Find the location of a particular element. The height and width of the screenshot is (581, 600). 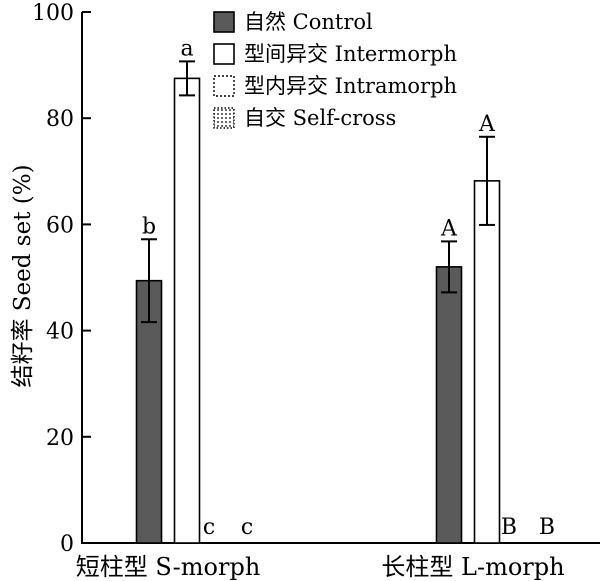

y-tick-label: 20 is located at coordinates (60, 438).